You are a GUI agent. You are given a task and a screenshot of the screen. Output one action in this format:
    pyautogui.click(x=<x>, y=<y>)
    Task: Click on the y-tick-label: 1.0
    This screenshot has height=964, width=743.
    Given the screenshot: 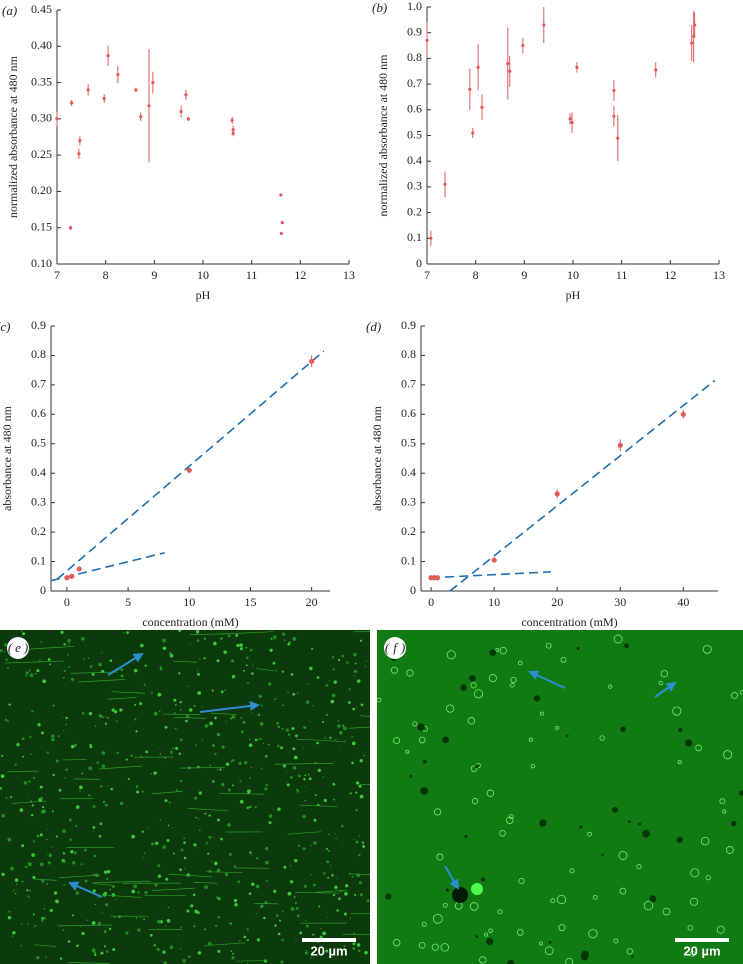 What is the action you would take?
    pyautogui.click(x=414, y=6)
    